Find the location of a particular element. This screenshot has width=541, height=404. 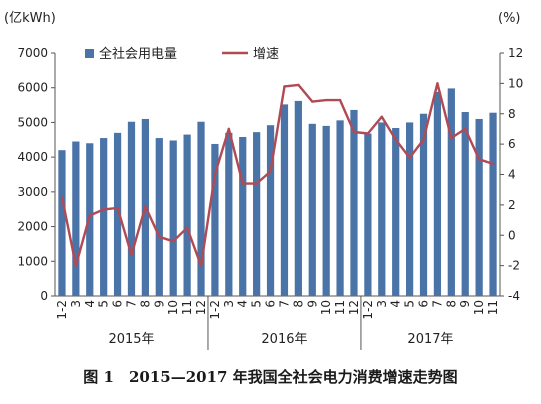

left-tick-label: 1000 is located at coordinates (32, 261).